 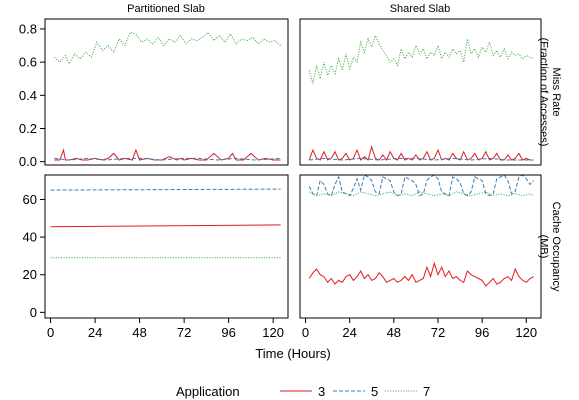 What do you see at coordinates (426, 391) in the screenshot?
I see `legend-label-7: 7` at bounding box center [426, 391].